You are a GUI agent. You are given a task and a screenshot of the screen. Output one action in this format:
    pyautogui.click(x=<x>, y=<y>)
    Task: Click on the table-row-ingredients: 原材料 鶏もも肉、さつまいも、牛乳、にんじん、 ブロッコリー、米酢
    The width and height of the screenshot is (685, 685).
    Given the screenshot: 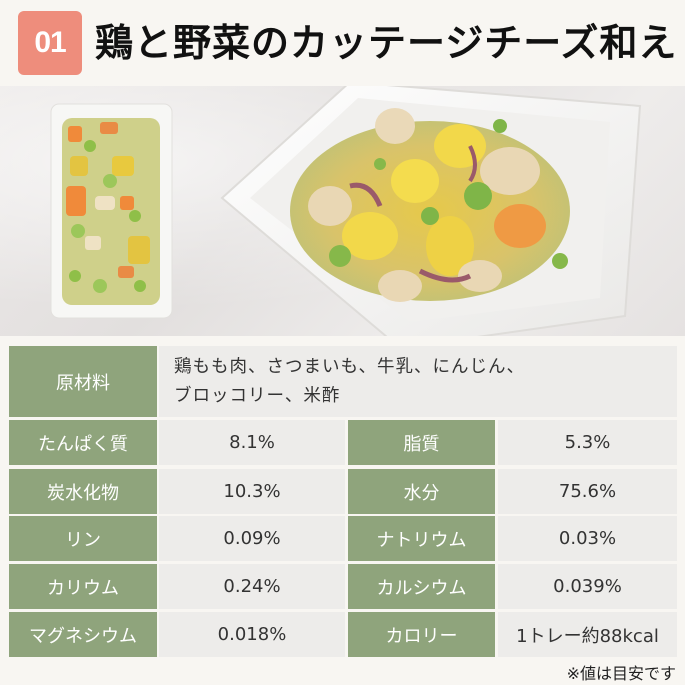 What is the action you would take?
    pyautogui.click(x=343, y=381)
    